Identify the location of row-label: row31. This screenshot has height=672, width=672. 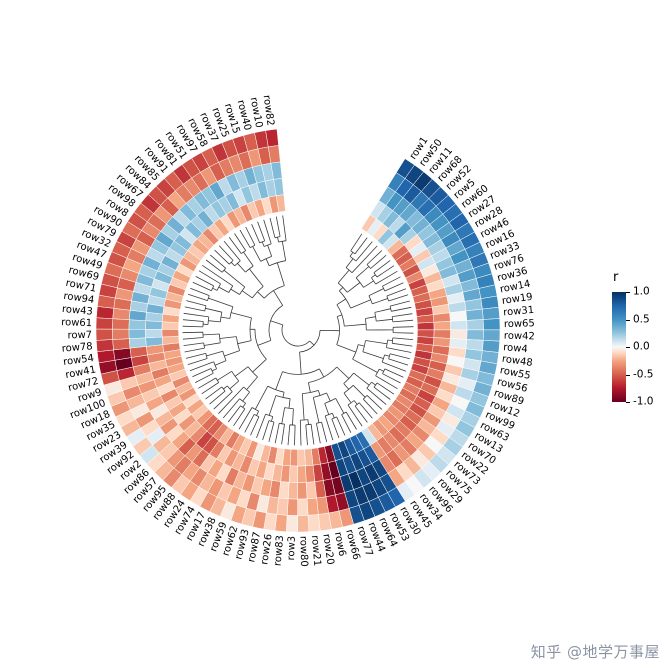
(519, 312).